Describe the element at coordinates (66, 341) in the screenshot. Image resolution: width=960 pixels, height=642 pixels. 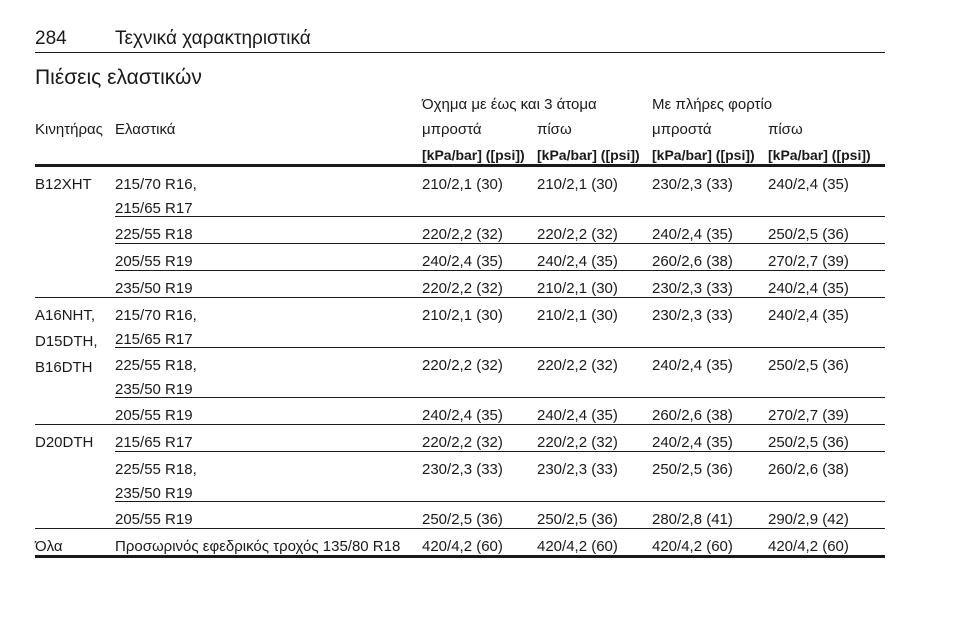
I see `engine: D15DTH,` at that location.